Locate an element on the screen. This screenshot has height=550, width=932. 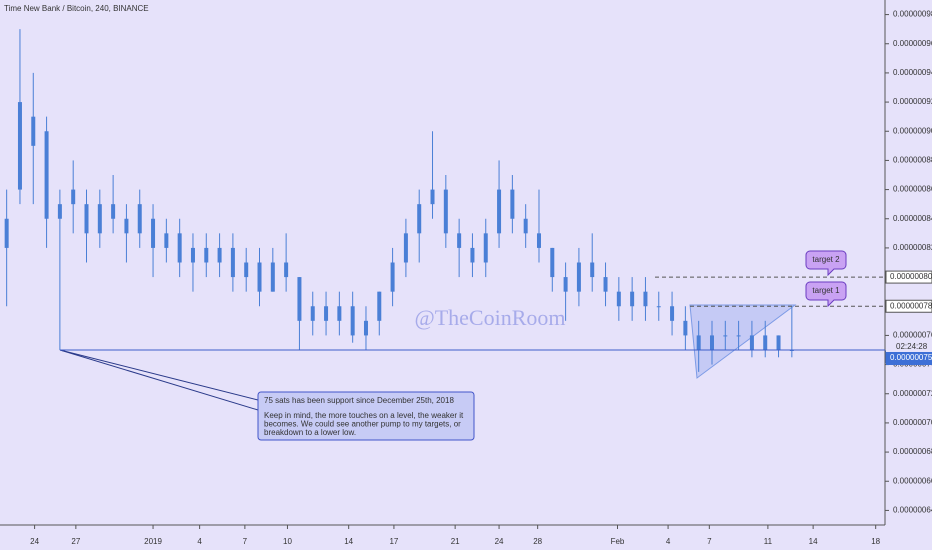
level-label: 0.00000078 is located at coordinates (911, 305).